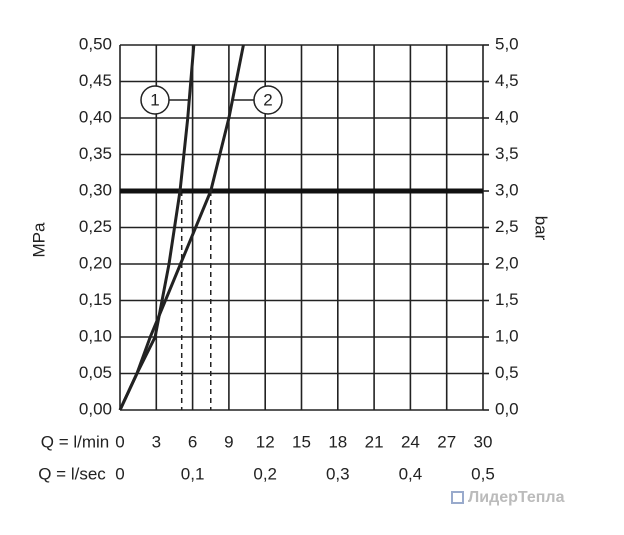  What do you see at coordinates (507, 153) in the screenshot?
I see `y2-tick-label: 3,5` at bounding box center [507, 153].